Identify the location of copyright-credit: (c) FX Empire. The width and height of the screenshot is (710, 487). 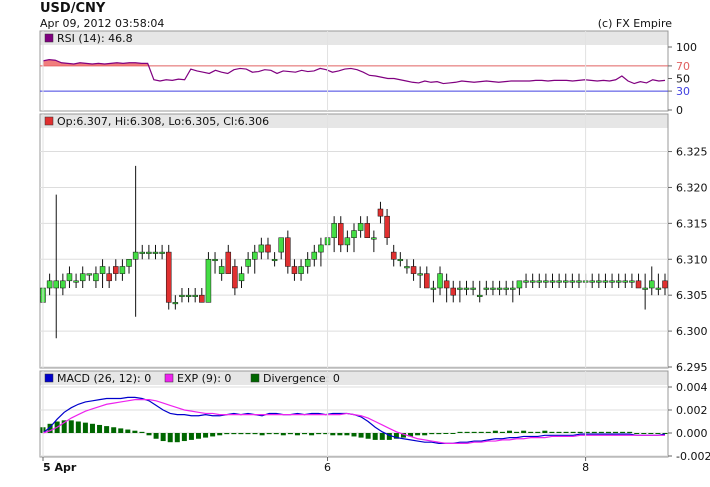
(634, 23).